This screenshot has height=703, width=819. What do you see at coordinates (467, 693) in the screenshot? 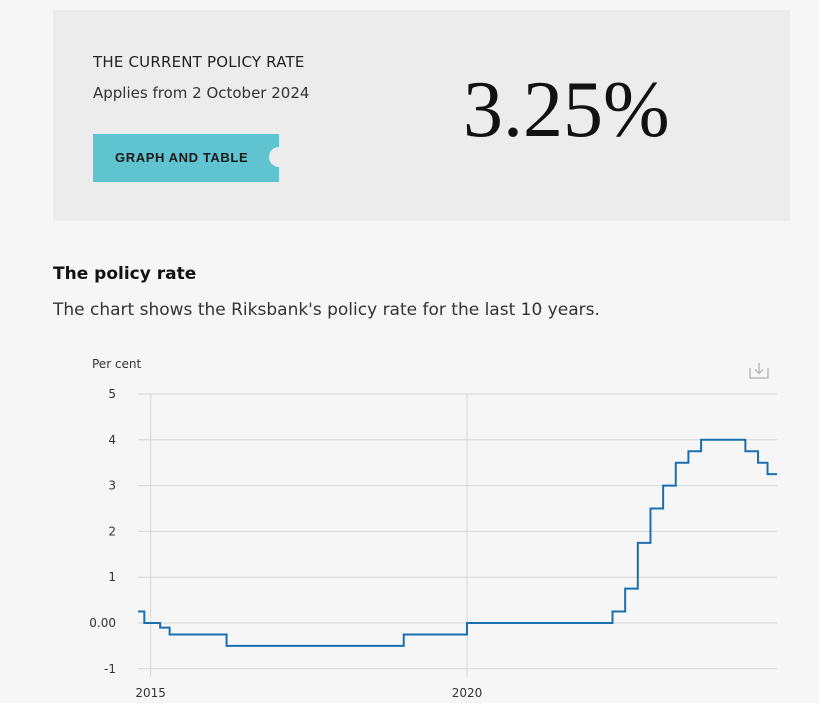
I see `x-tick-label: 2020` at bounding box center [467, 693].